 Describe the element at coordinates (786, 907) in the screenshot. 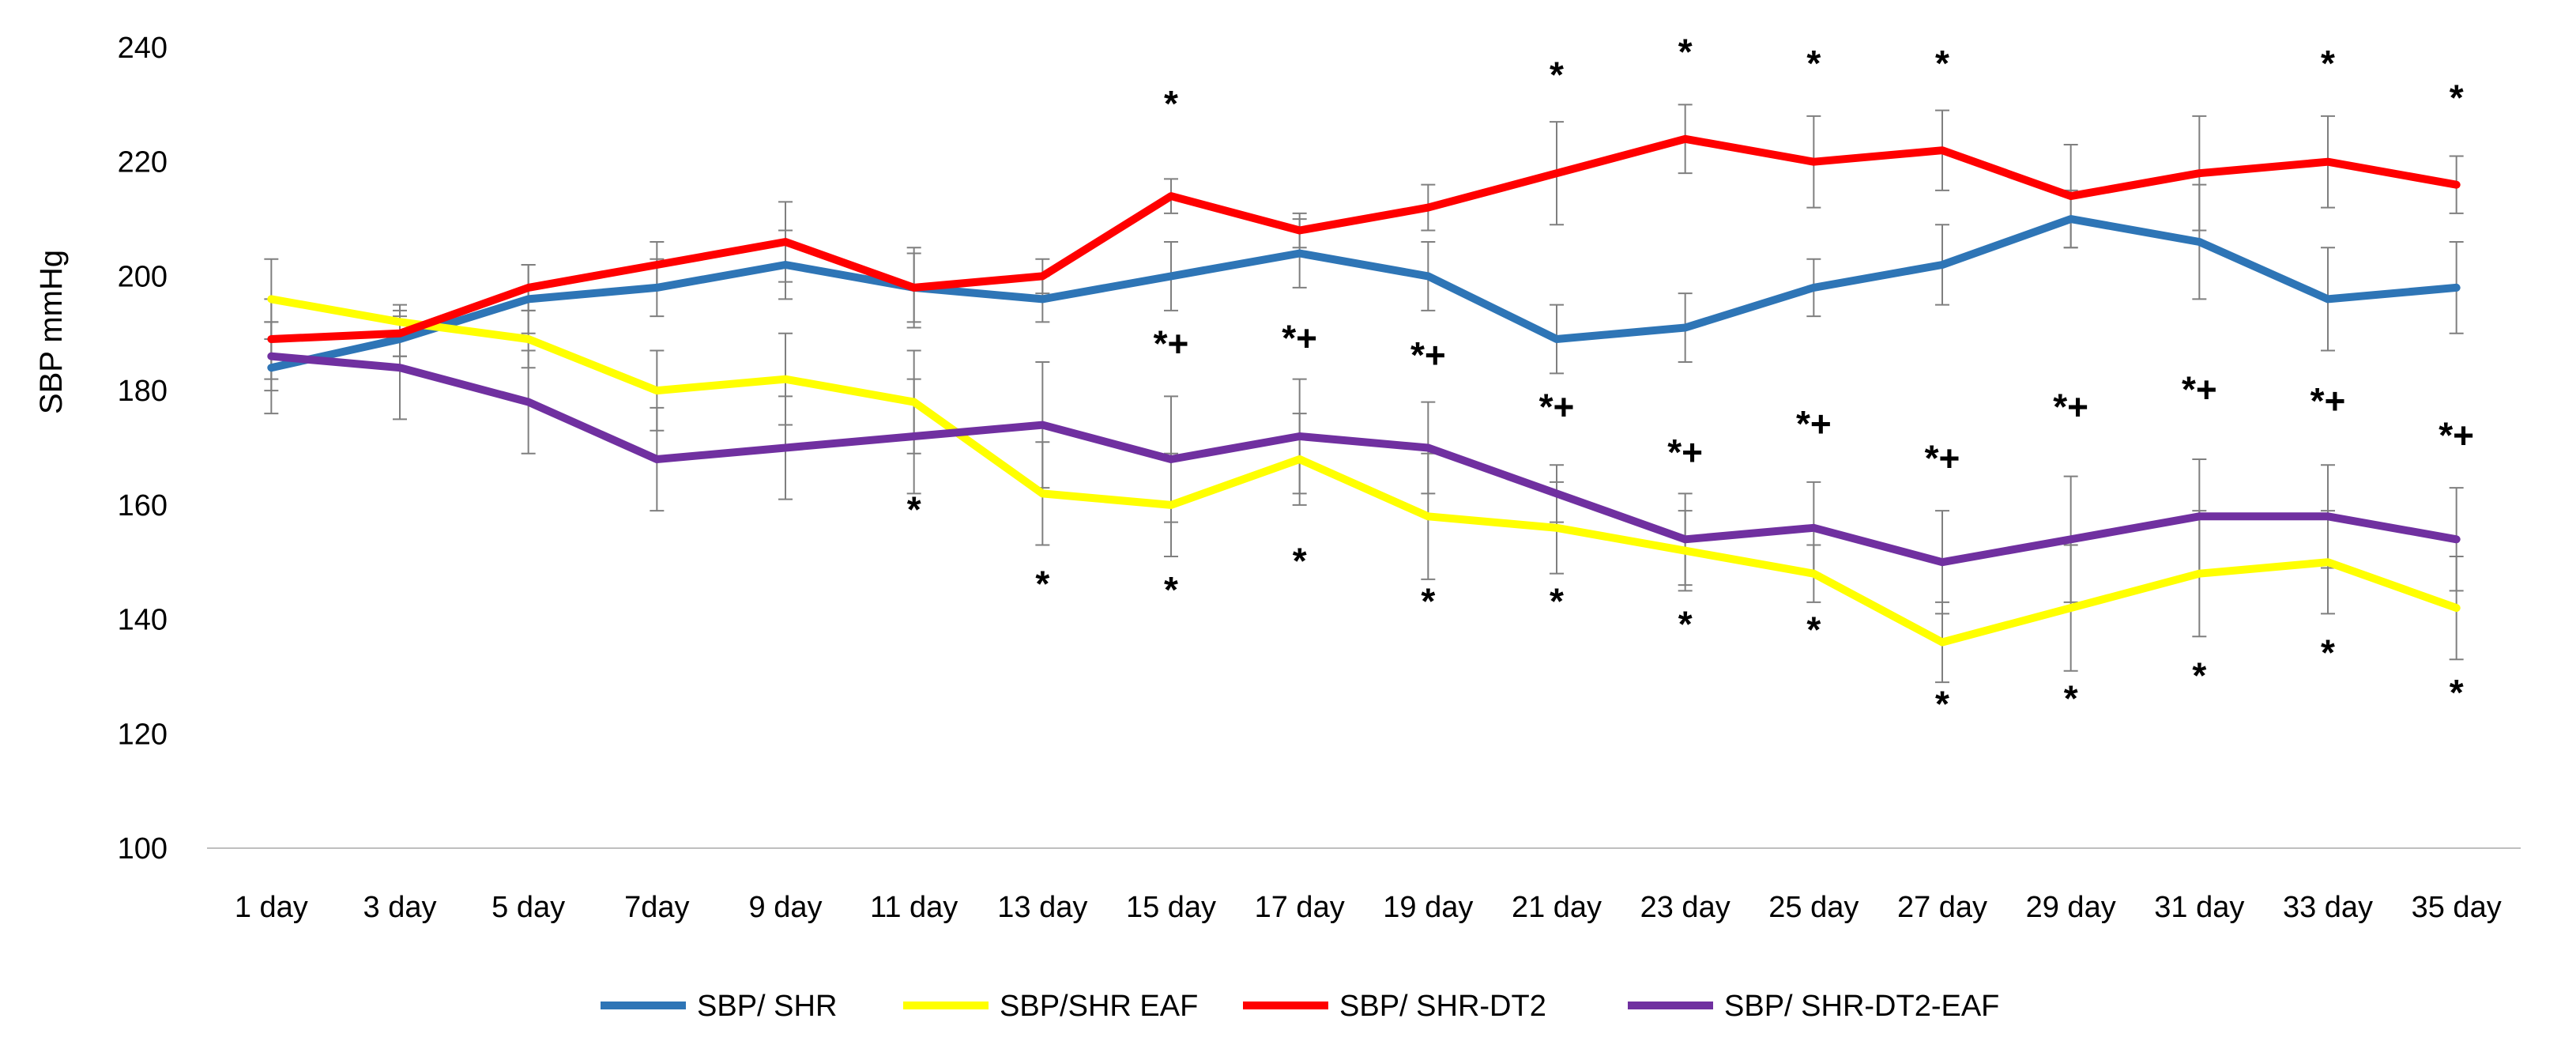

I see `x-tick-label: 9 day` at that location.